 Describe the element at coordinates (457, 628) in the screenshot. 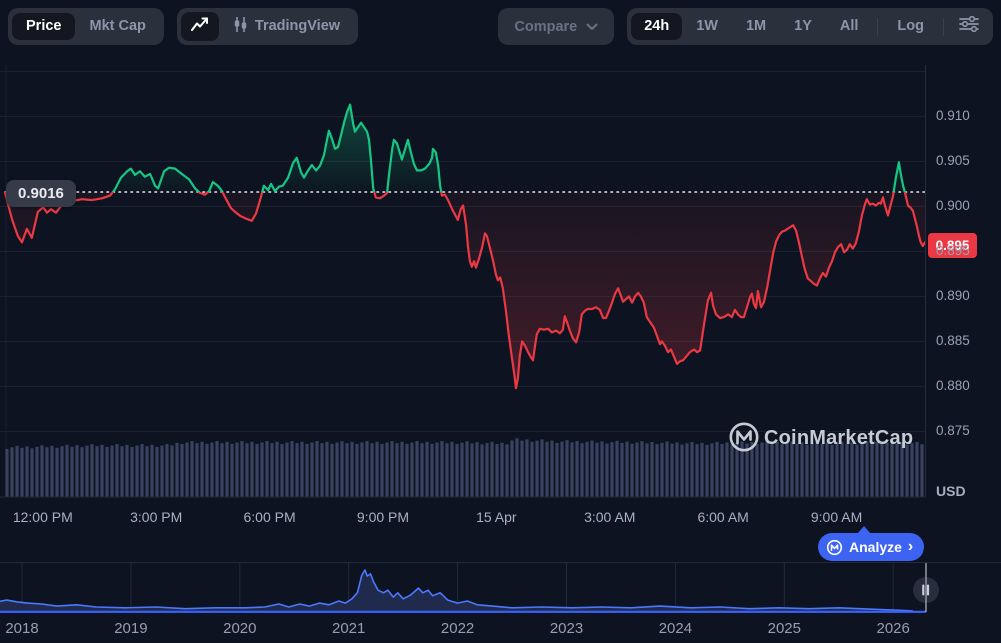

I see `navigator-year-tick: 2022` at that location.